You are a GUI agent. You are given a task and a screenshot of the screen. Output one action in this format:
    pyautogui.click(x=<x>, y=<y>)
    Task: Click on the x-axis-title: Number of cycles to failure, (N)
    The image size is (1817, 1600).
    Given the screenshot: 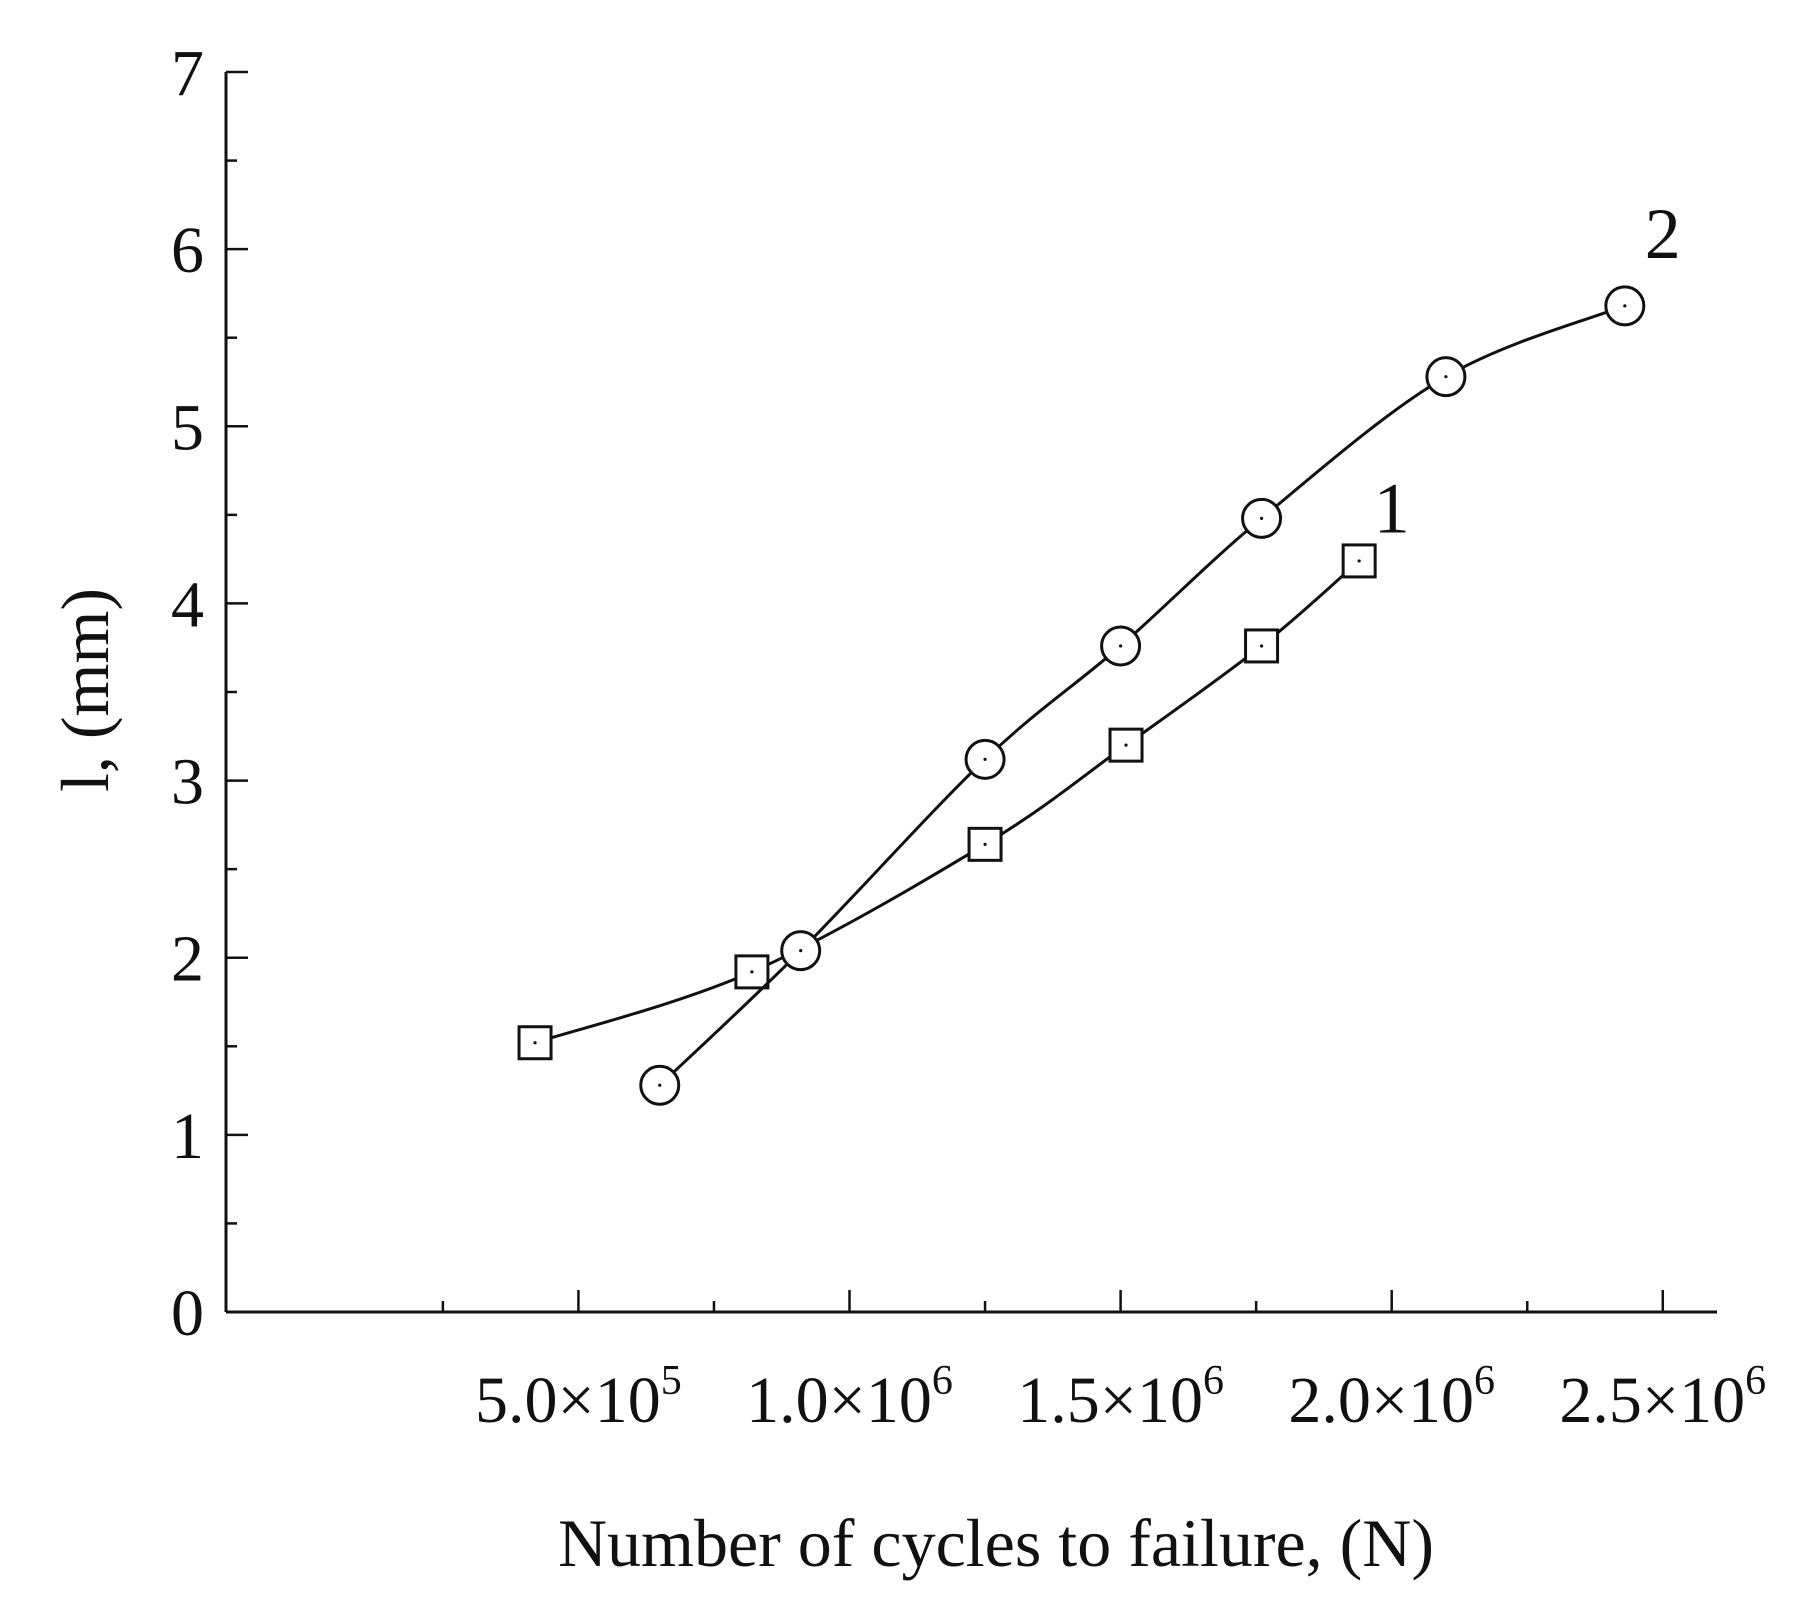 What is the action you would take?
    pyautogui.click(x=996, y=1543)
    